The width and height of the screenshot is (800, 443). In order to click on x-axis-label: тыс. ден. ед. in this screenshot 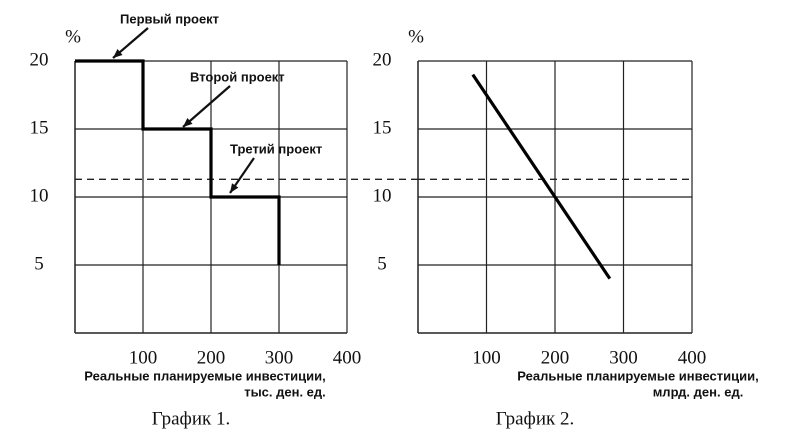, I will do `click(285, 391)`.